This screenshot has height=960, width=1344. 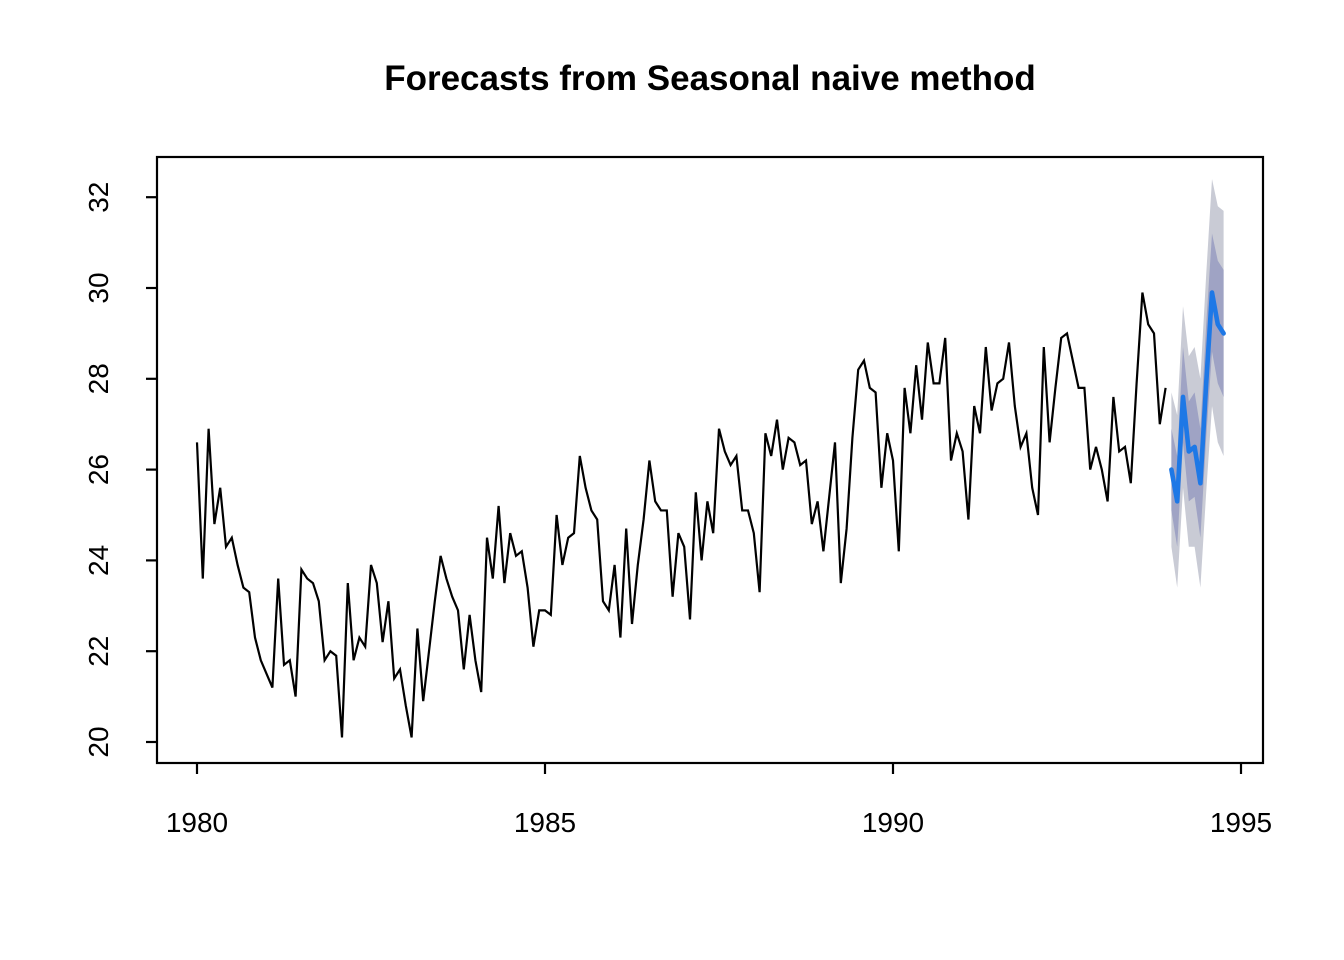 What do you see at coordinates (98, 651) in the screenshot?
I see `y-tick-label-22: 22` at bounding box center [98, 651].